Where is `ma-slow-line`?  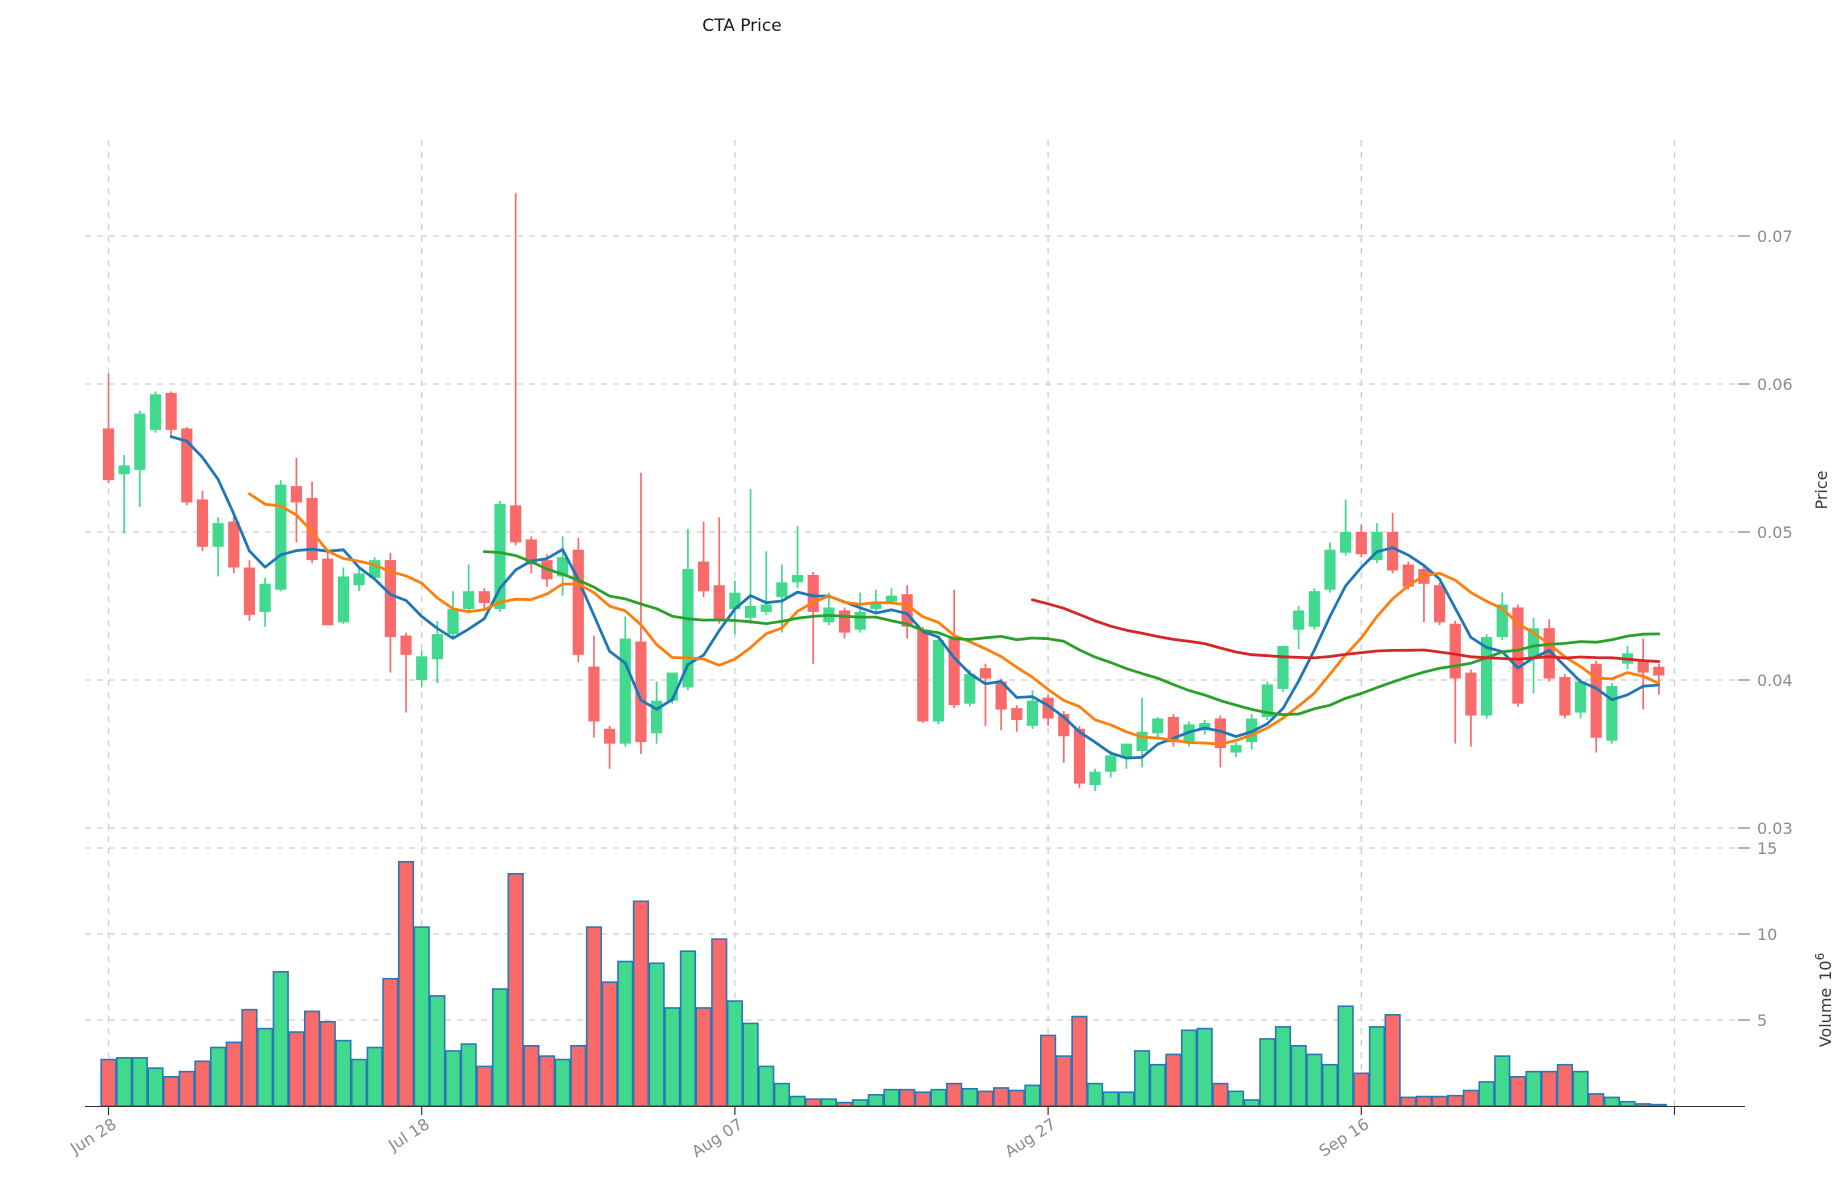 ma-slow-line is located at coordinates (1071, 633).